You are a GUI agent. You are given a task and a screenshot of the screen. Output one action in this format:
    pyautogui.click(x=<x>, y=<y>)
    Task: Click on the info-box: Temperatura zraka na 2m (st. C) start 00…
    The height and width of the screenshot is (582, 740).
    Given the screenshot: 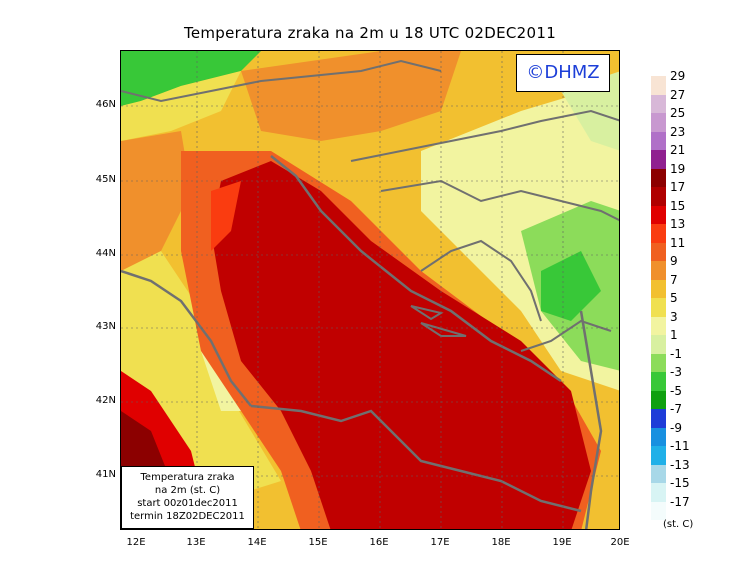 What is the action you would take?
    pyautogui.click(x=187, y=497)
    